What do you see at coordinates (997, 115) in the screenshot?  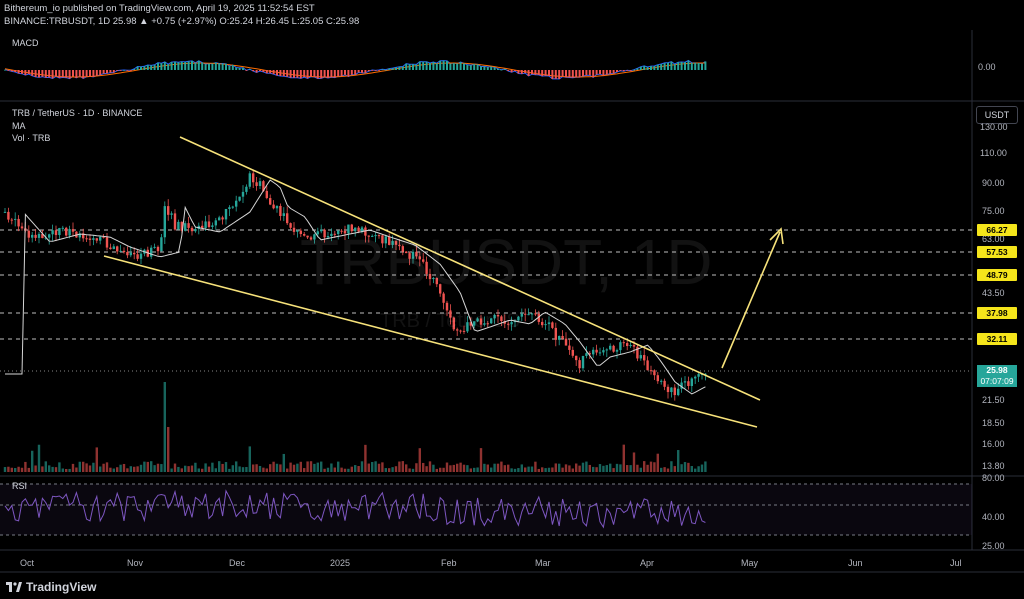 I see `unit-button: USDT` at bounding box center [997, 115].